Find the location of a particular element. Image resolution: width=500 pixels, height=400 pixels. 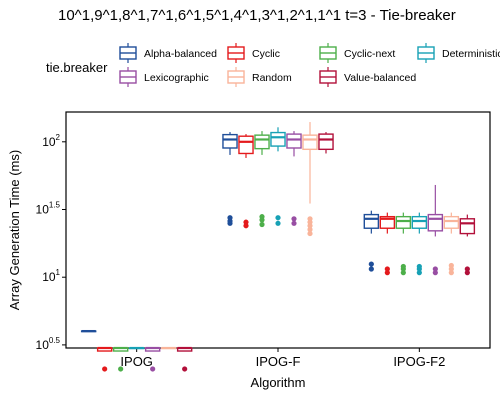

legend-item-cyclic-next: Cyclic-next is located at coordinates (357, 53).